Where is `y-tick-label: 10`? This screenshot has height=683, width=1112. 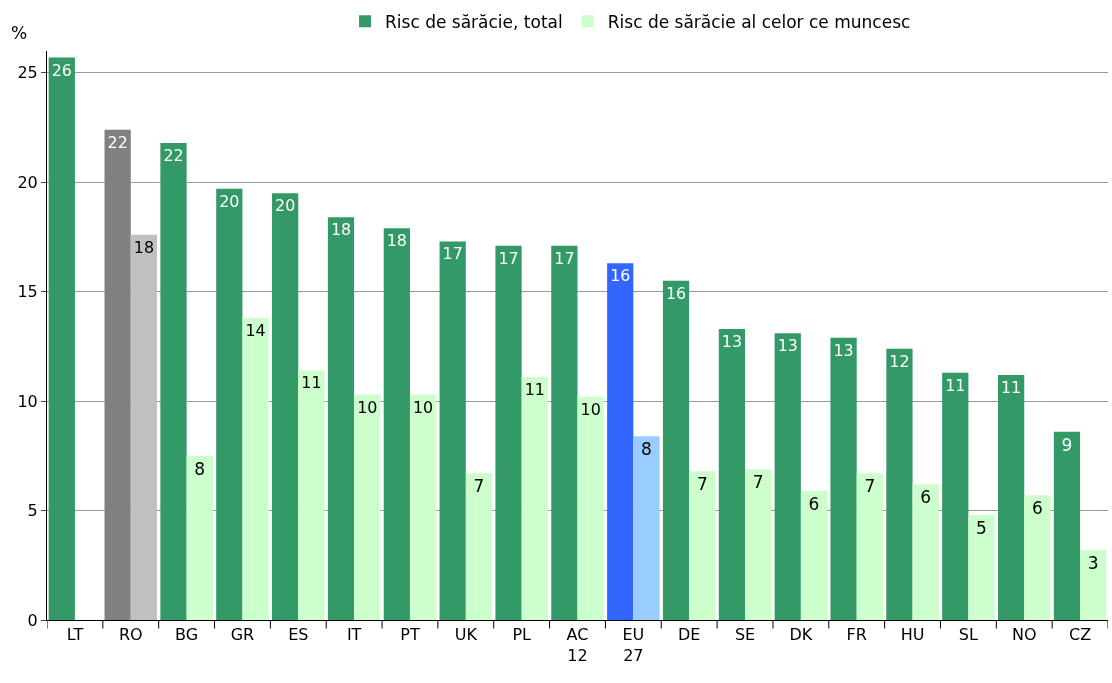 y-tick-label: 10 is located at coordinates (27, 401).